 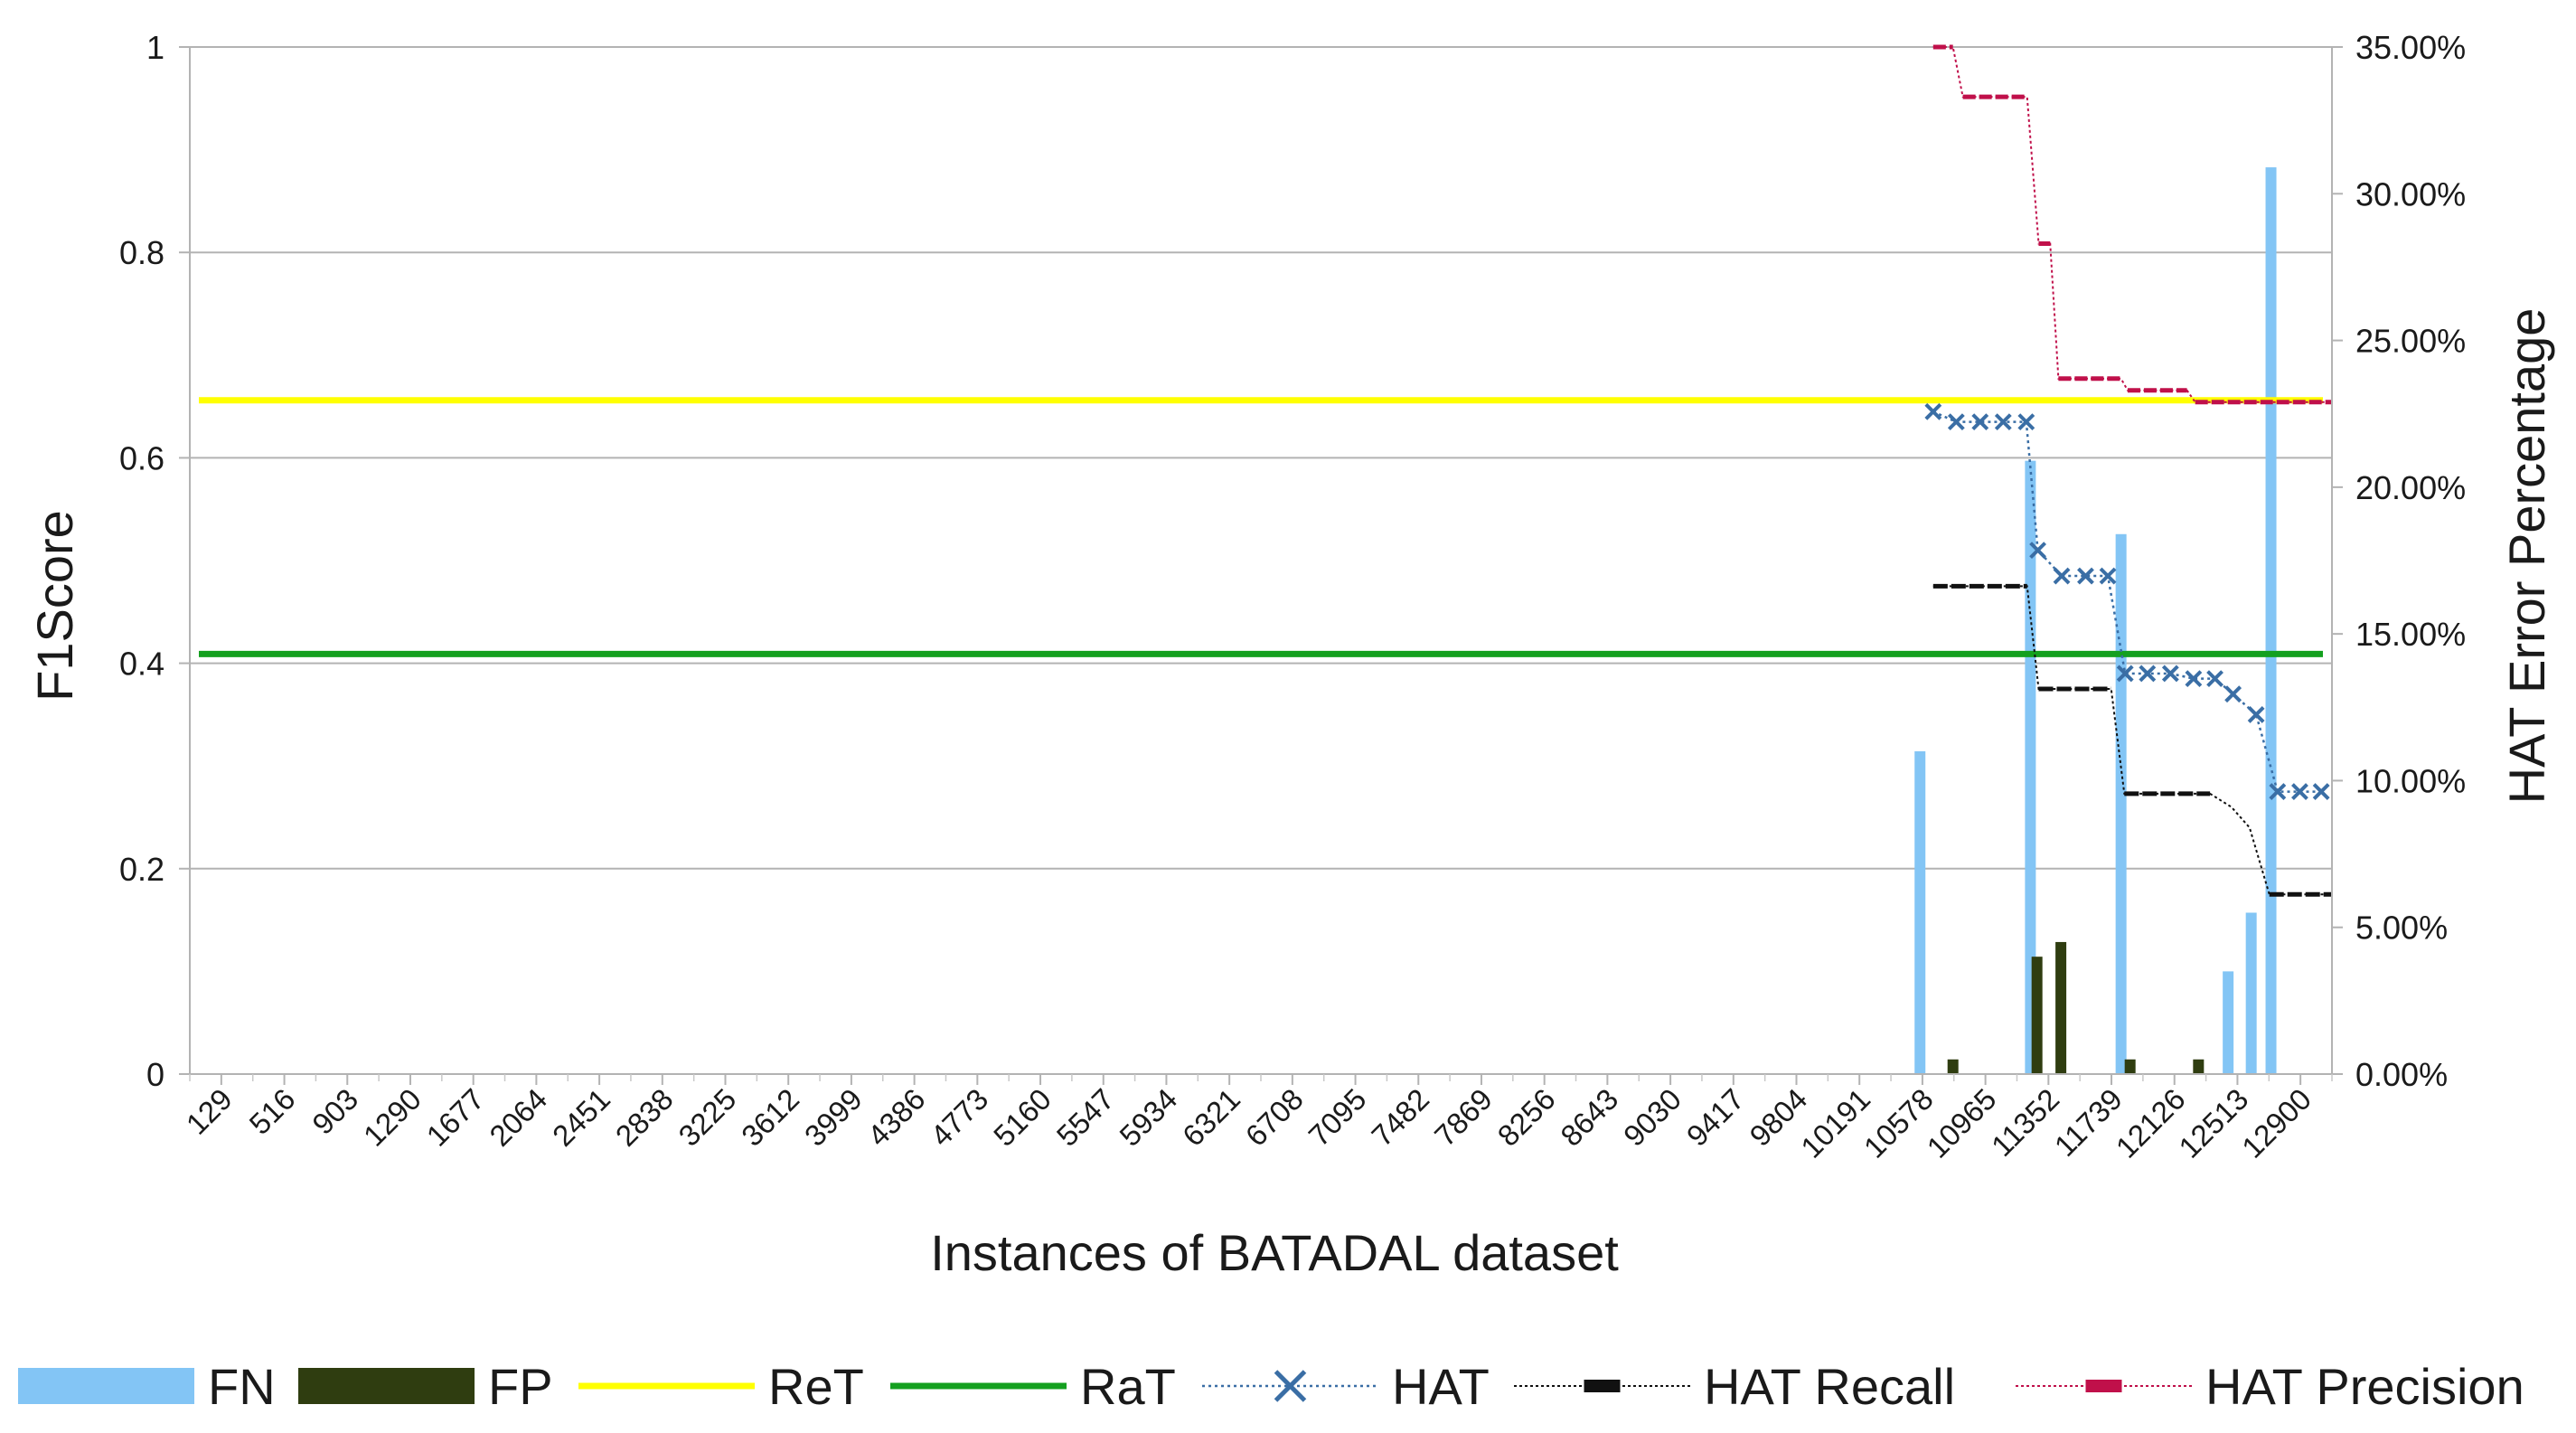 What do you see at coordinates (1211, 1117) in the screenshot?
I see `x-tick-label: 6321` at bounding box center [1211, 1117].